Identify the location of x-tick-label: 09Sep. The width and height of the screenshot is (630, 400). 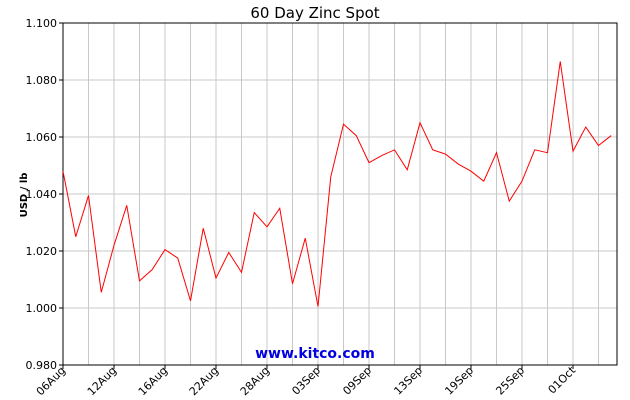
(357, 381).